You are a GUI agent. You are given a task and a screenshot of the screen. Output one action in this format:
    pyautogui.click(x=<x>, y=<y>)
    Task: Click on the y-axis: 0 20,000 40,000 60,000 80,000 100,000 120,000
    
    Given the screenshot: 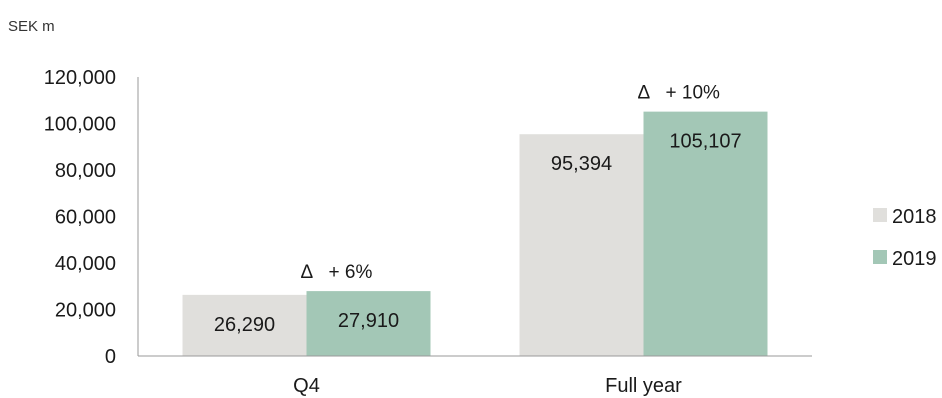 What is the action you would take?
    pyautogui.click(x=91, y=217)
    